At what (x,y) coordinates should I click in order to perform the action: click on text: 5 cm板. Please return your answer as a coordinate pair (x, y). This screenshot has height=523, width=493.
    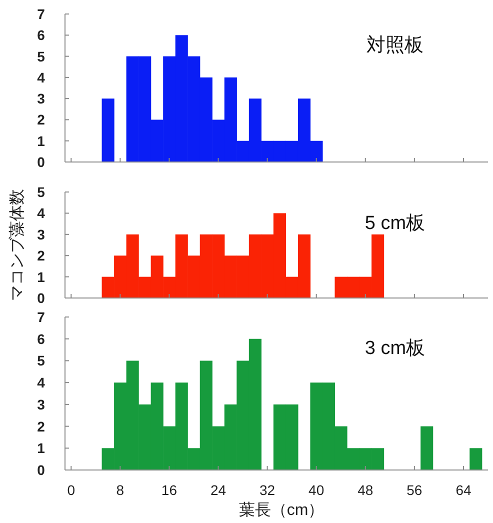
    Looking at the image, I should click on (395, 223).